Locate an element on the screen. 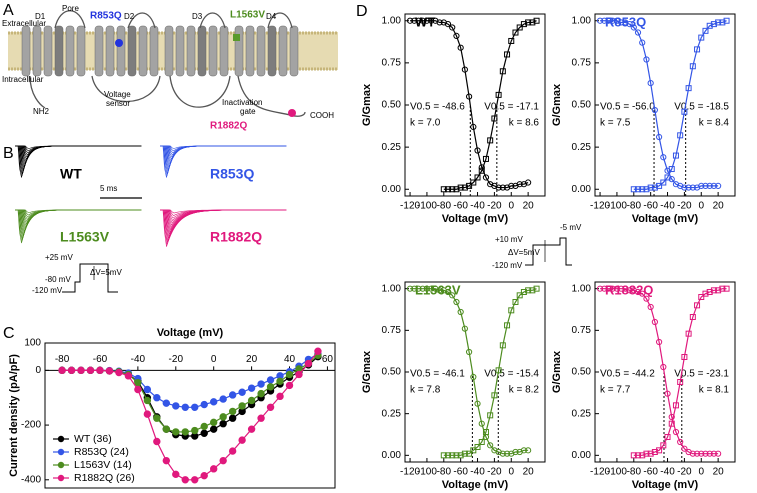 The image size is (757, 493). scale-bar-label: 5 ms is located at coordinates (108, 188).